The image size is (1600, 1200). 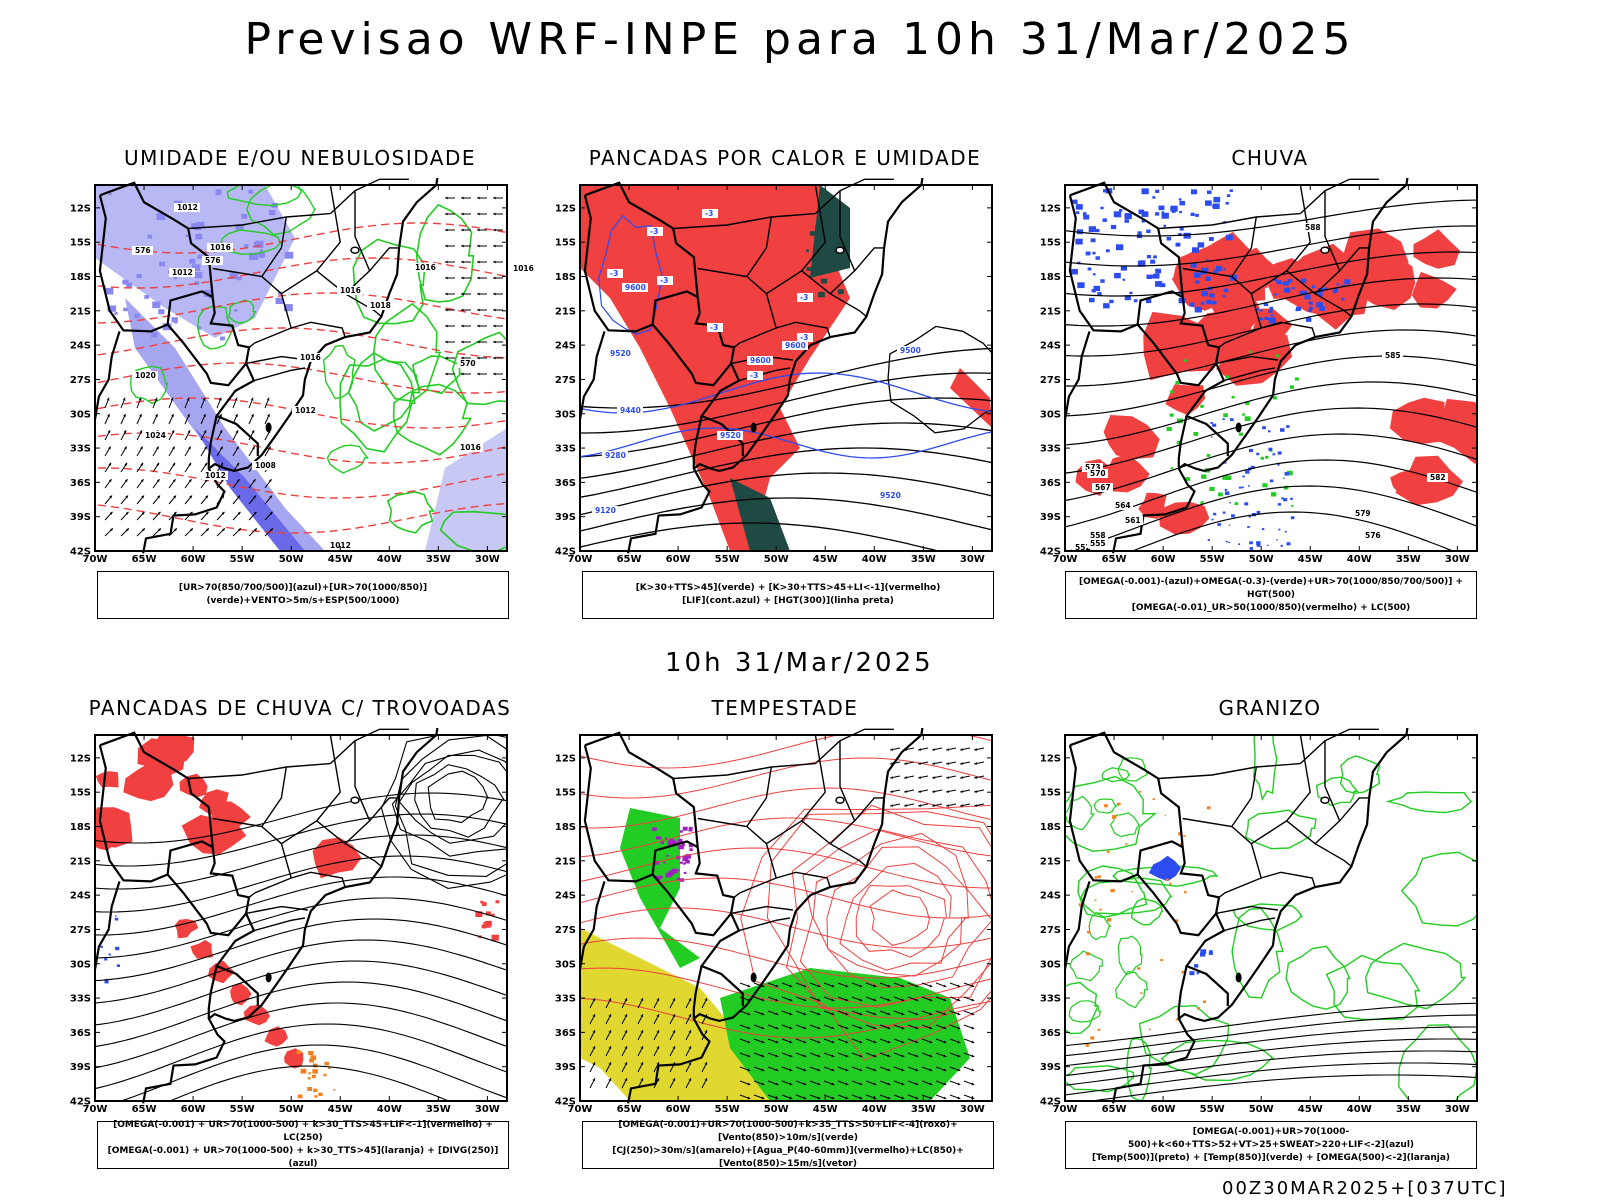 I want to click on hgt-label: 564, so click(x=1123, y=505).